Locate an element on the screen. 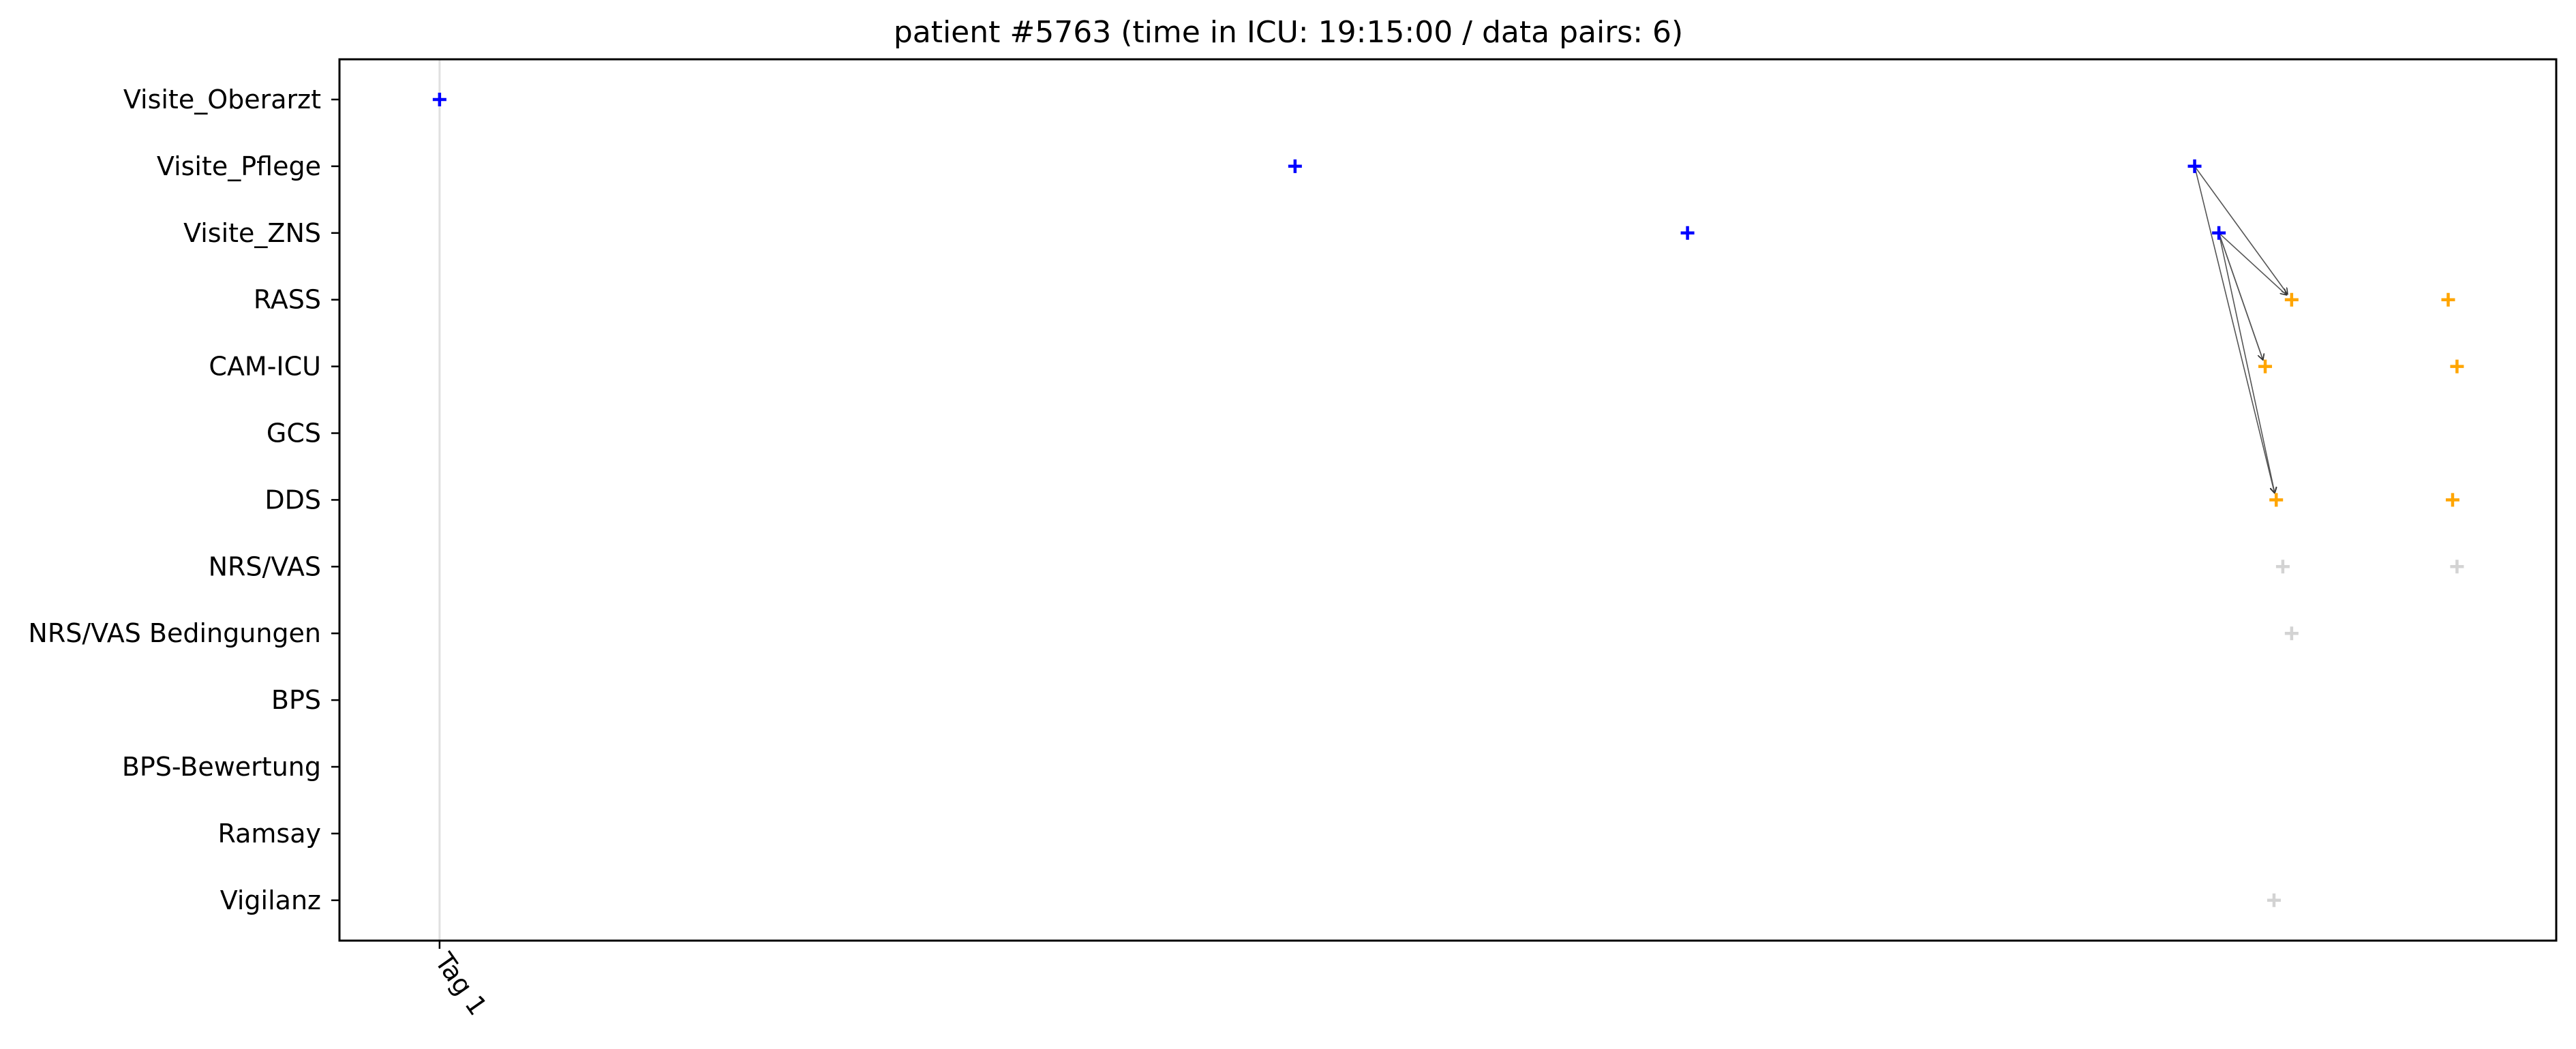 Image resolution: width=2576 pixels, height=1049 pixels. x-axis: Tag 1 is located at coordinates (461, 981).